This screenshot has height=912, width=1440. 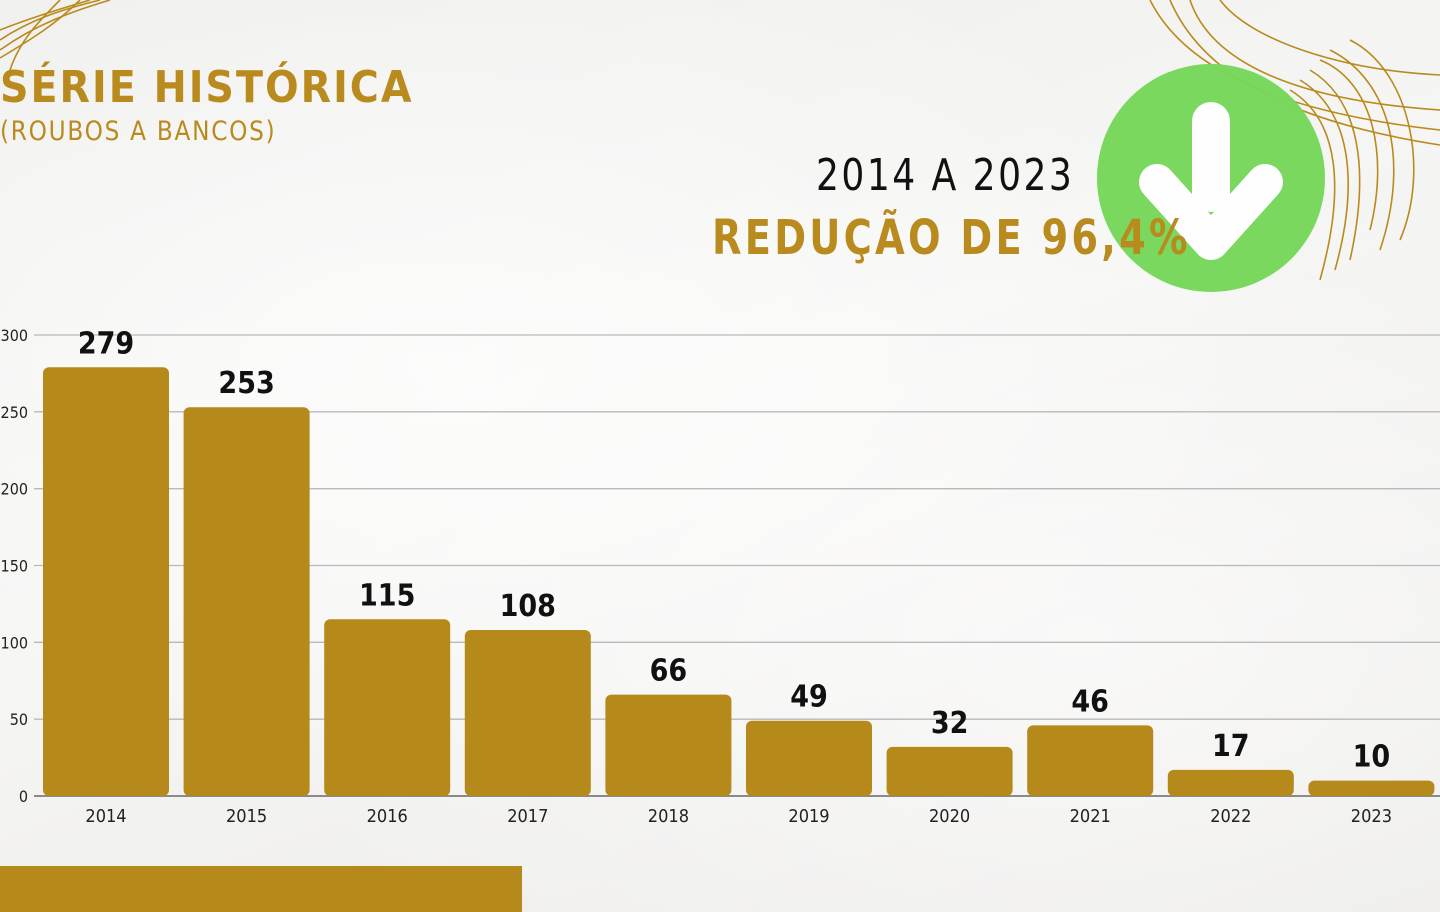 What do you see at coordinates (207, 87) in the screenshot?
I see `page-title: SÉRIE HISTÓRICA` at bounding box center [207, 87].